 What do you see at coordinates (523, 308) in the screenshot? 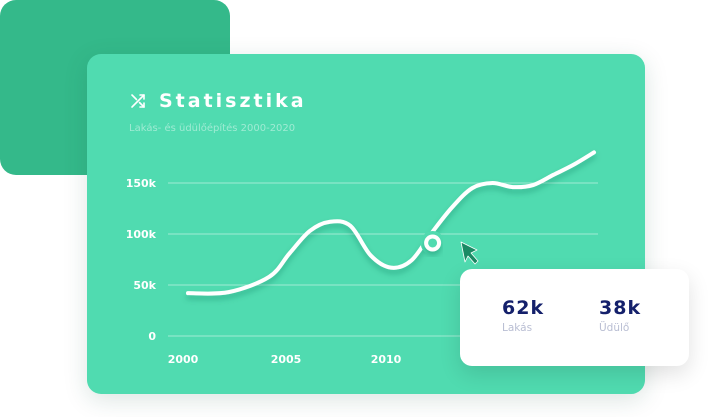
I see `stat-value-lakas: 62k` at bounding box center [523, 308].